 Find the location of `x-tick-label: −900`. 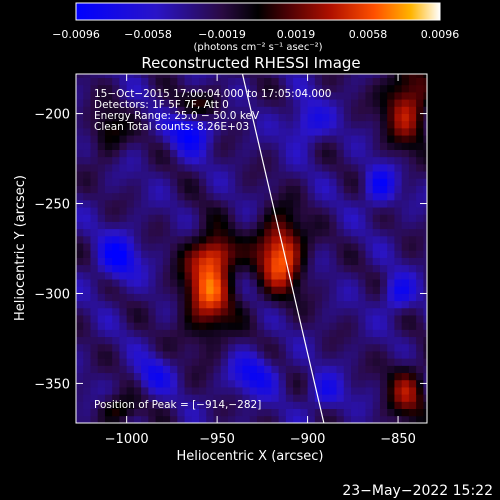

x-tick-label: −900 is located at coordinates (308, 439).